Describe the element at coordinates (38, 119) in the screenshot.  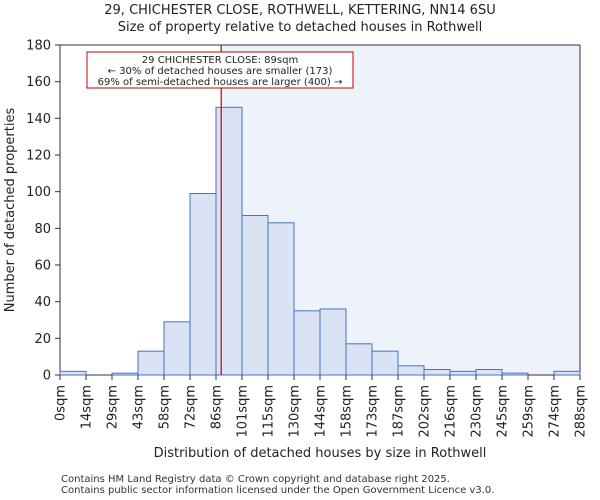
I see `y-tick-label: 140` at that location.